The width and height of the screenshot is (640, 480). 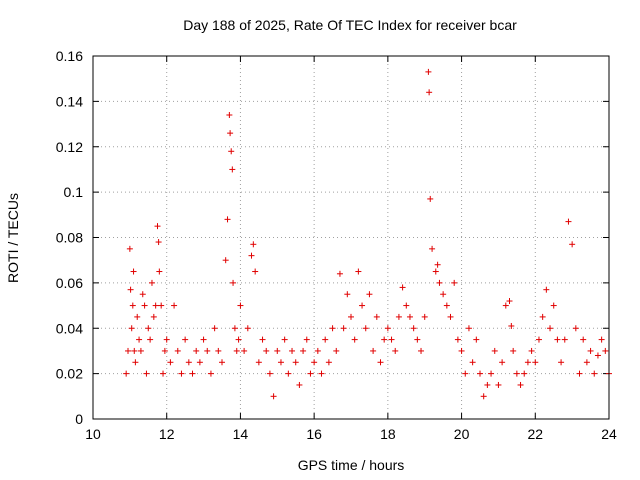 What do you see at coordinates (79, 419) in the screenshot?
I see `y-tick-label: 0` at bounding box center [79, 419].